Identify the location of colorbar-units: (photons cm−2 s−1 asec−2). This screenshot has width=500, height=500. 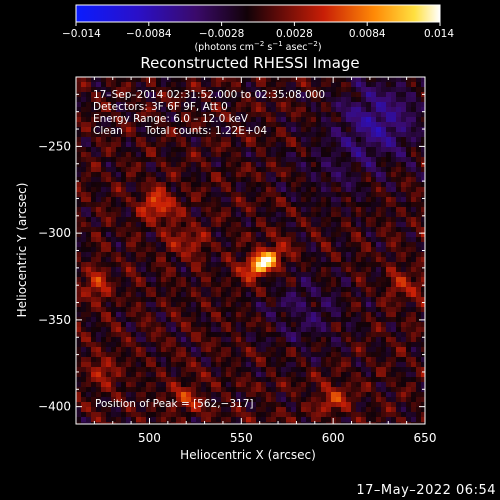
(257, 46).